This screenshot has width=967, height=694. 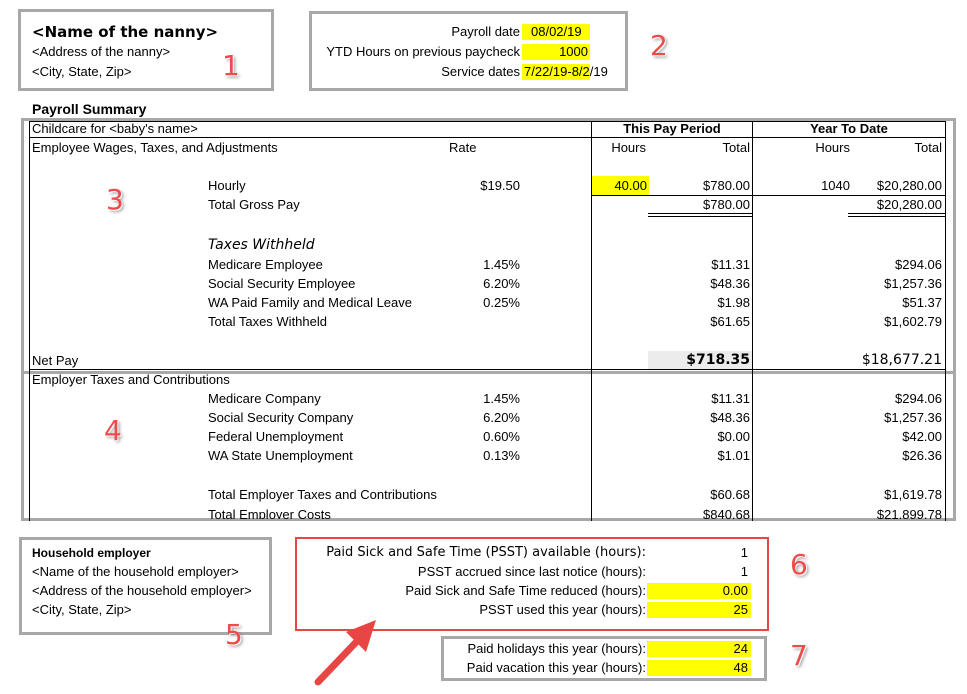 I want to click on service-dates-label: Service dates, so click(x=480, y=71).